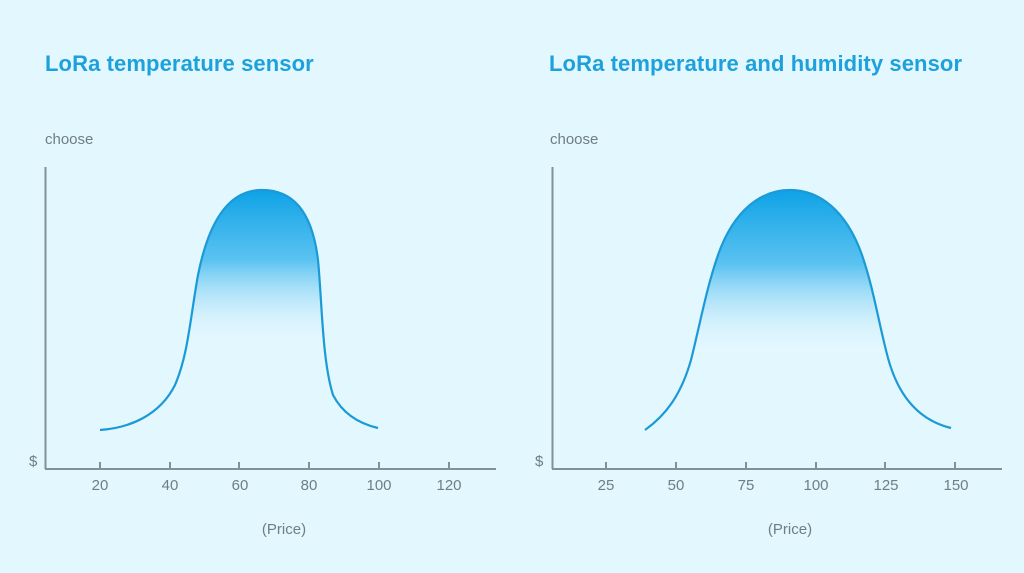  I want to click on x-tick-label: 60, so click(240, 485).